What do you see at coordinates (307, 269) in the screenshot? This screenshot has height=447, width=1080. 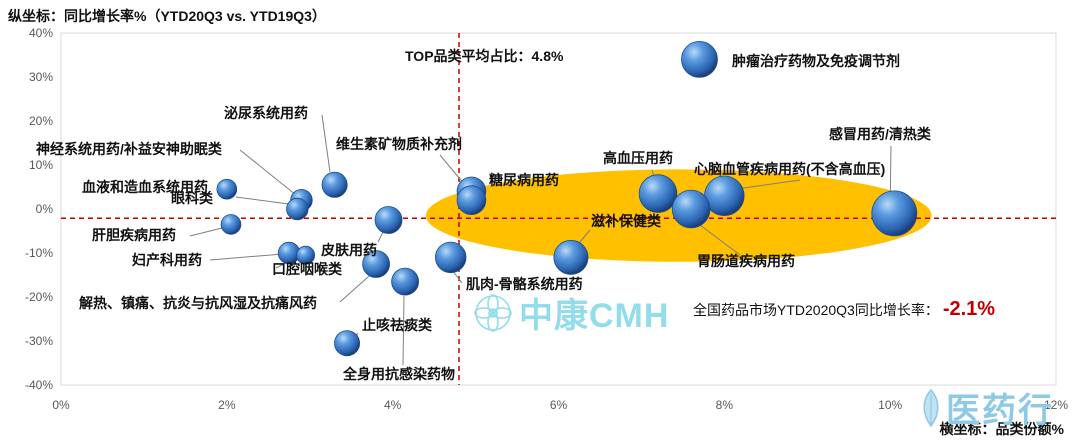 I see `bubble-label: 口腔咽喉类` at bounding box center [307, 269].